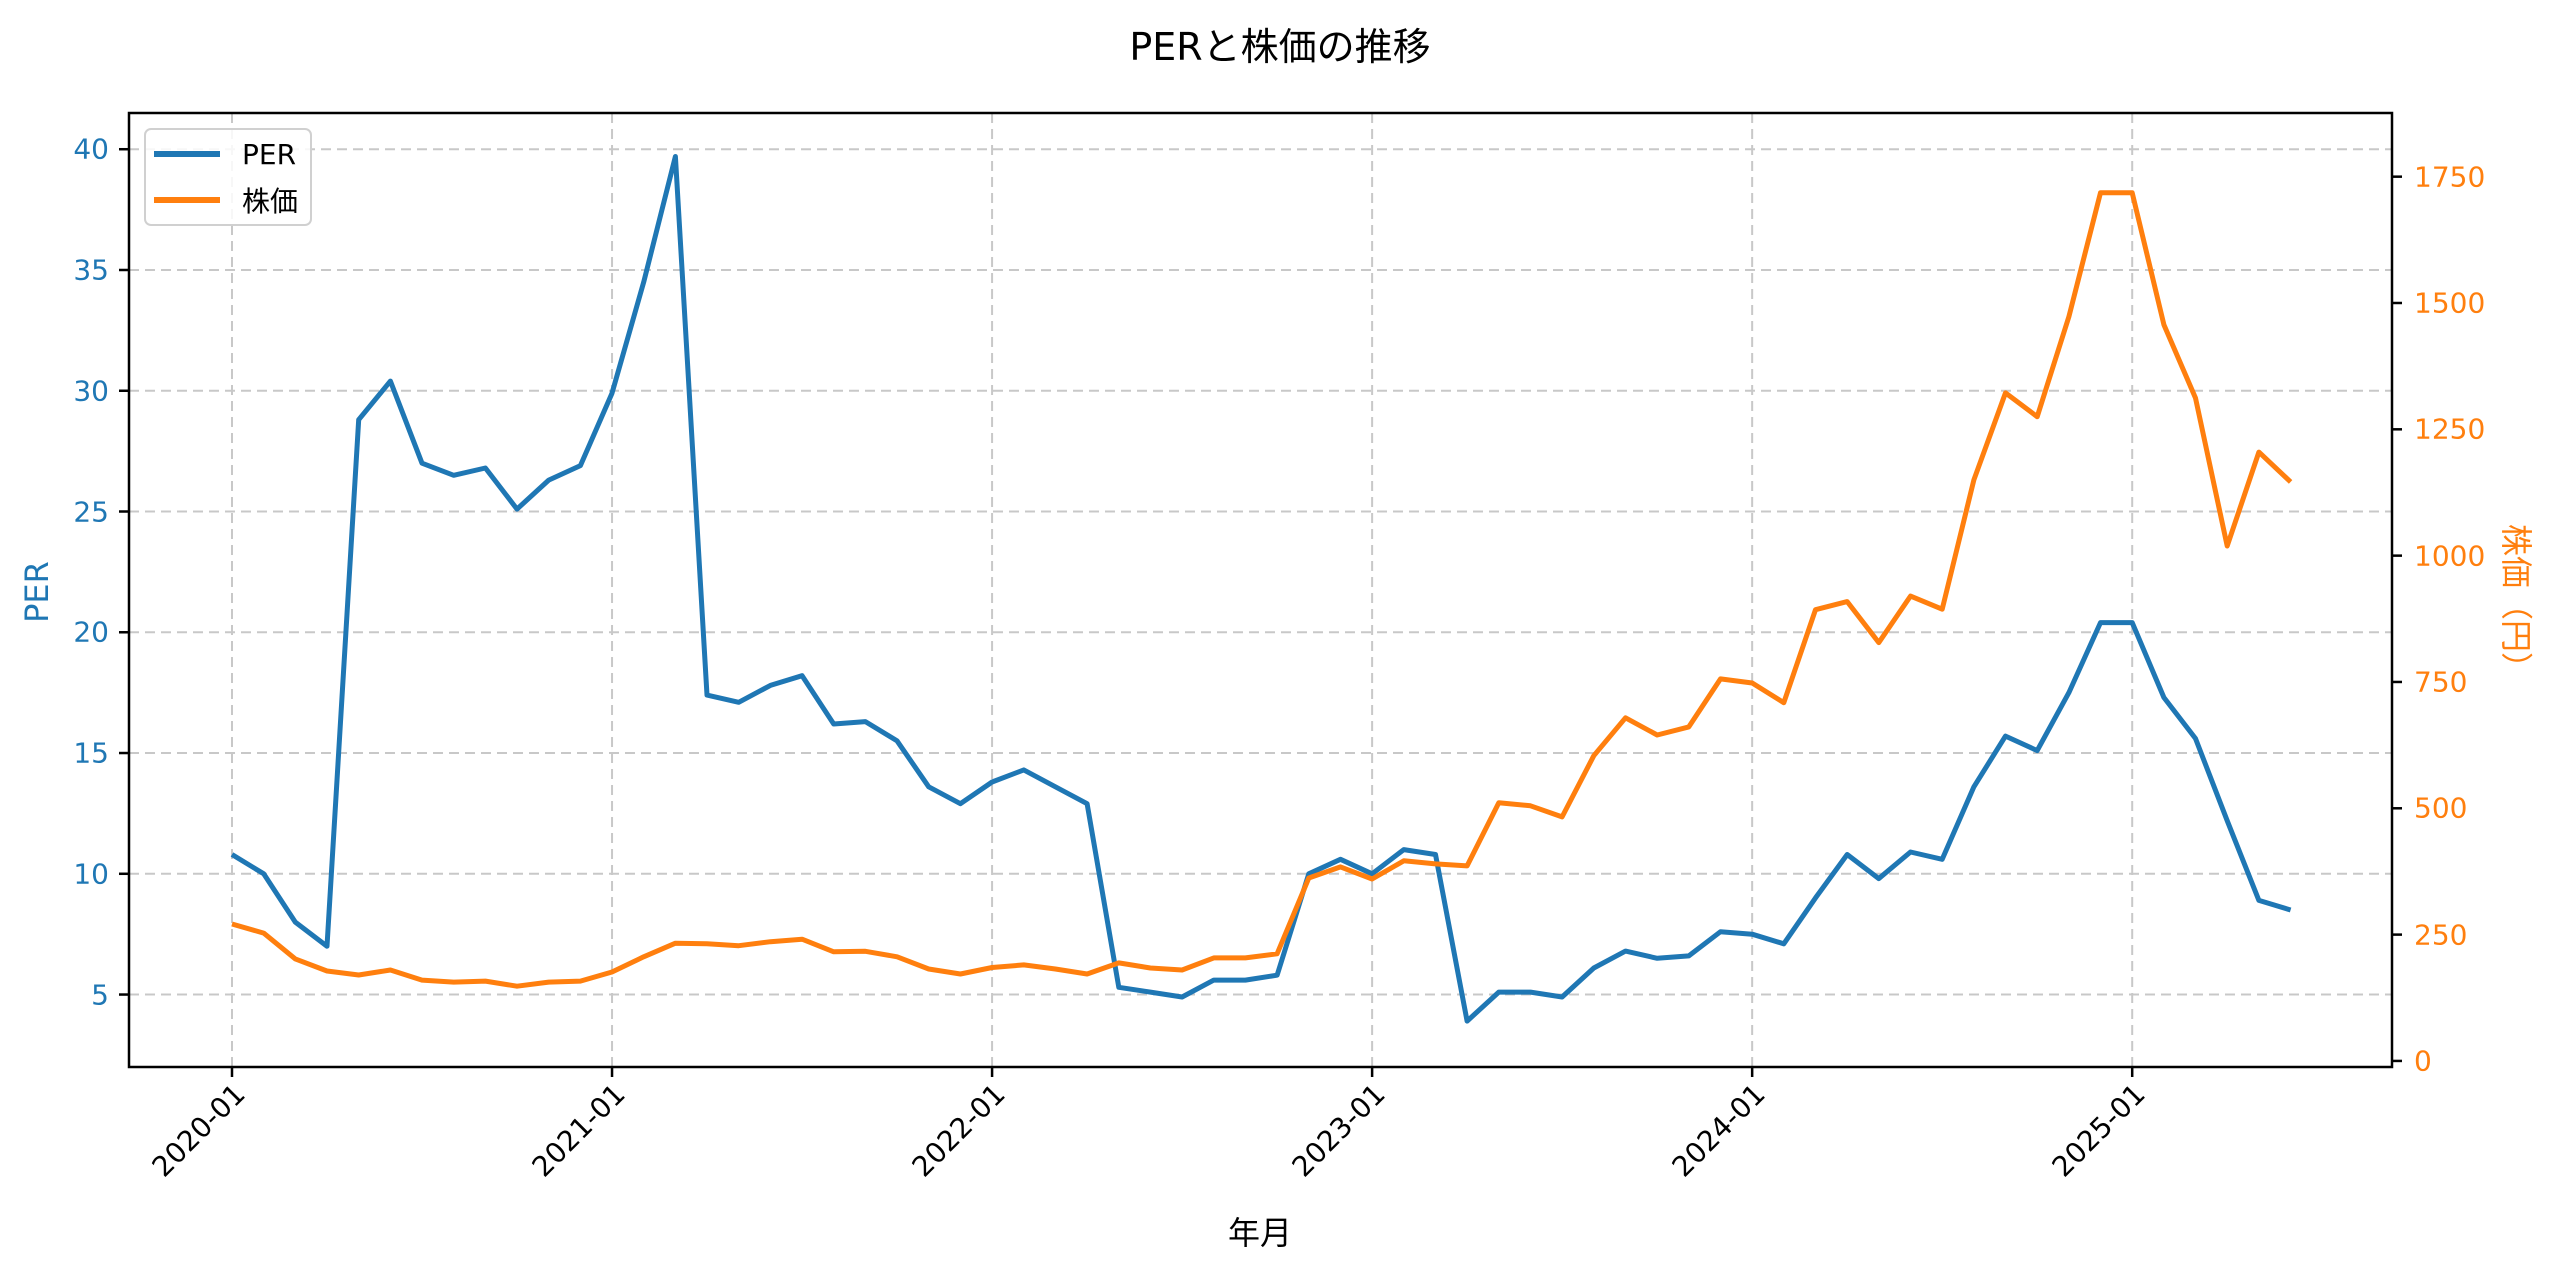  I want to click on legend-swatch-price, so click(187, 200).